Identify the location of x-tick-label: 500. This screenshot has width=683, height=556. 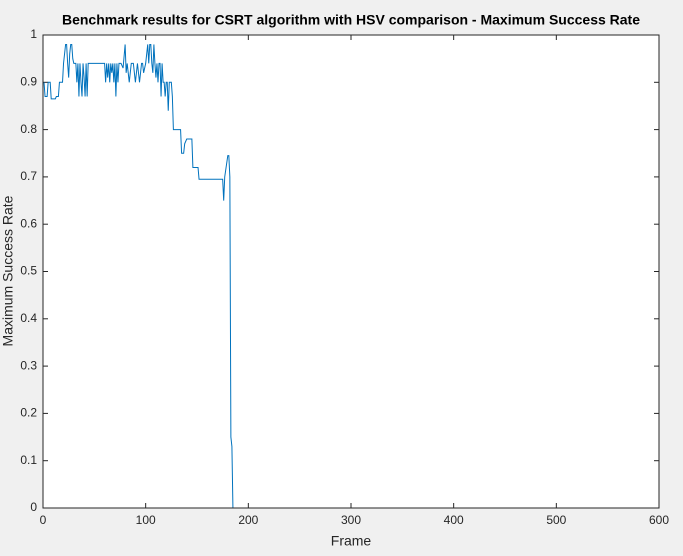
(556, 520).